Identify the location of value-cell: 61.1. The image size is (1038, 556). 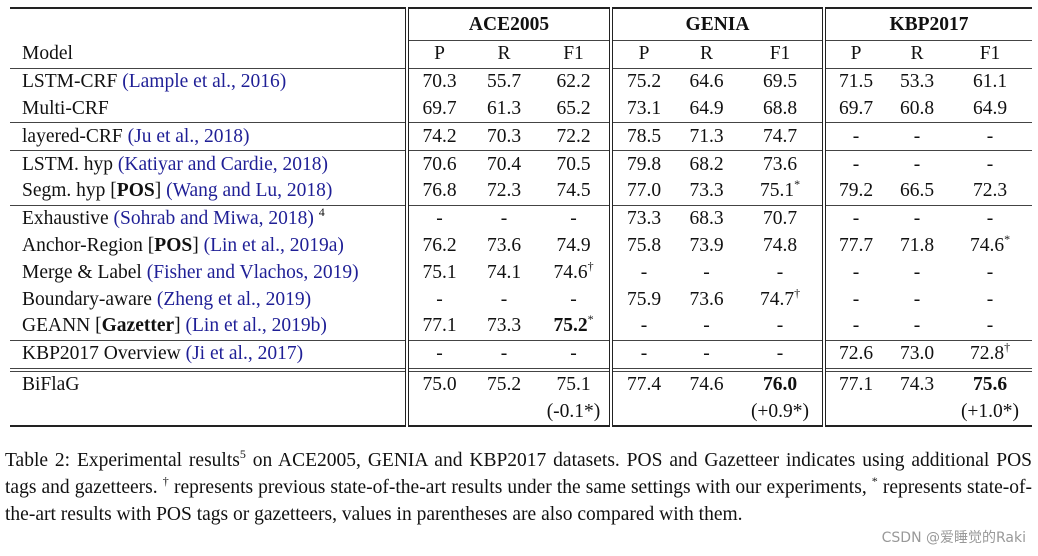
(990, 81).